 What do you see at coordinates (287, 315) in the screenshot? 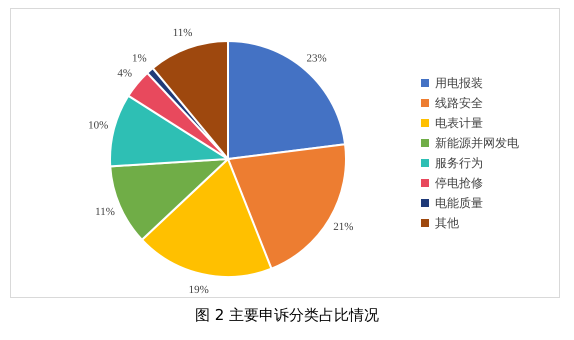
I see `text: 图 2 主要申诉分类占比情况` at bounding box center [287, 315].